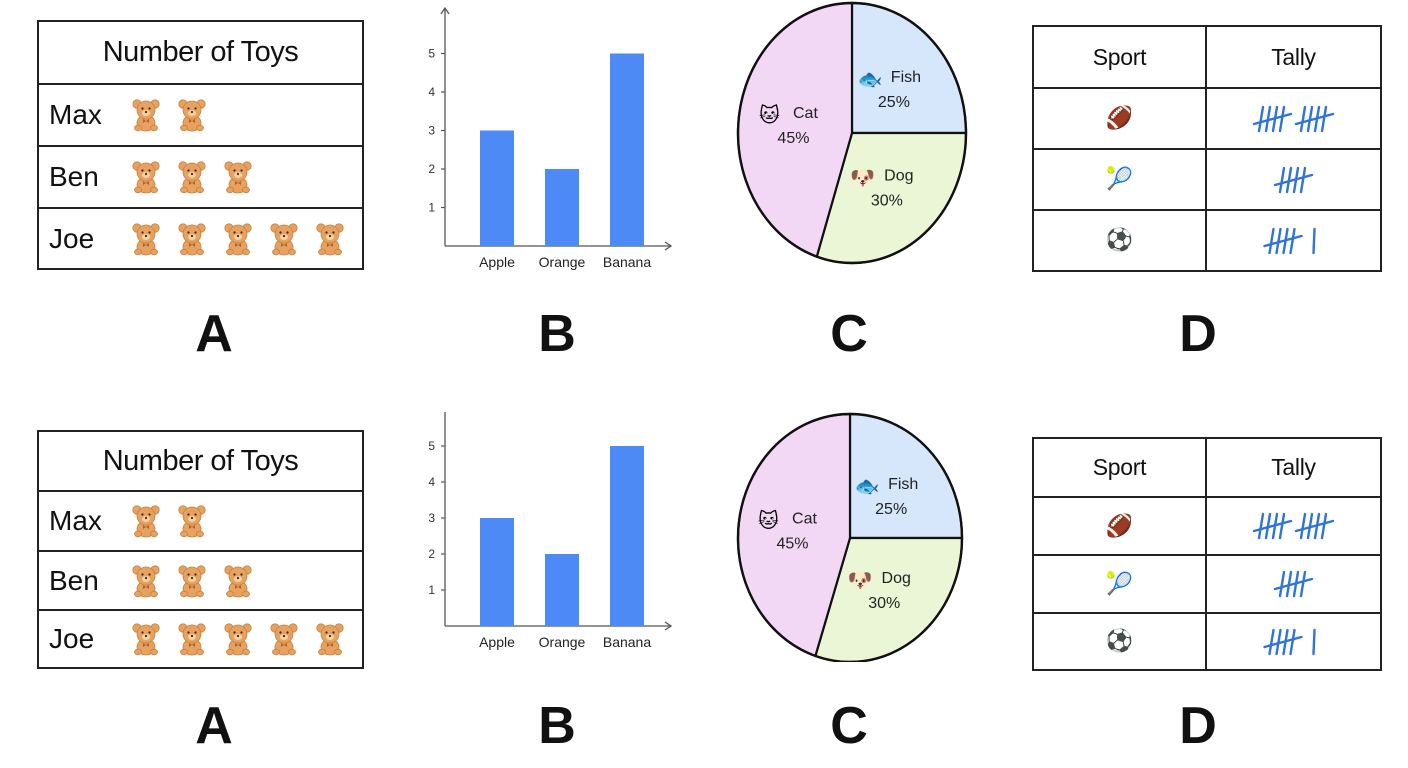  I want to click on pictograph-row: Joe, so click(200, 639).